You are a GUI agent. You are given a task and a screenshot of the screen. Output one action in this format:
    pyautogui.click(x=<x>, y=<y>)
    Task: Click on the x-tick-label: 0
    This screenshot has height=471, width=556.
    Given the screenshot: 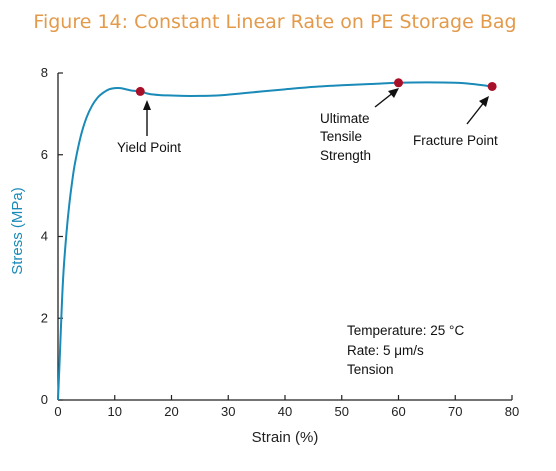 What is the action you would take?
    pyautogui.click(x=57, y=411)
    